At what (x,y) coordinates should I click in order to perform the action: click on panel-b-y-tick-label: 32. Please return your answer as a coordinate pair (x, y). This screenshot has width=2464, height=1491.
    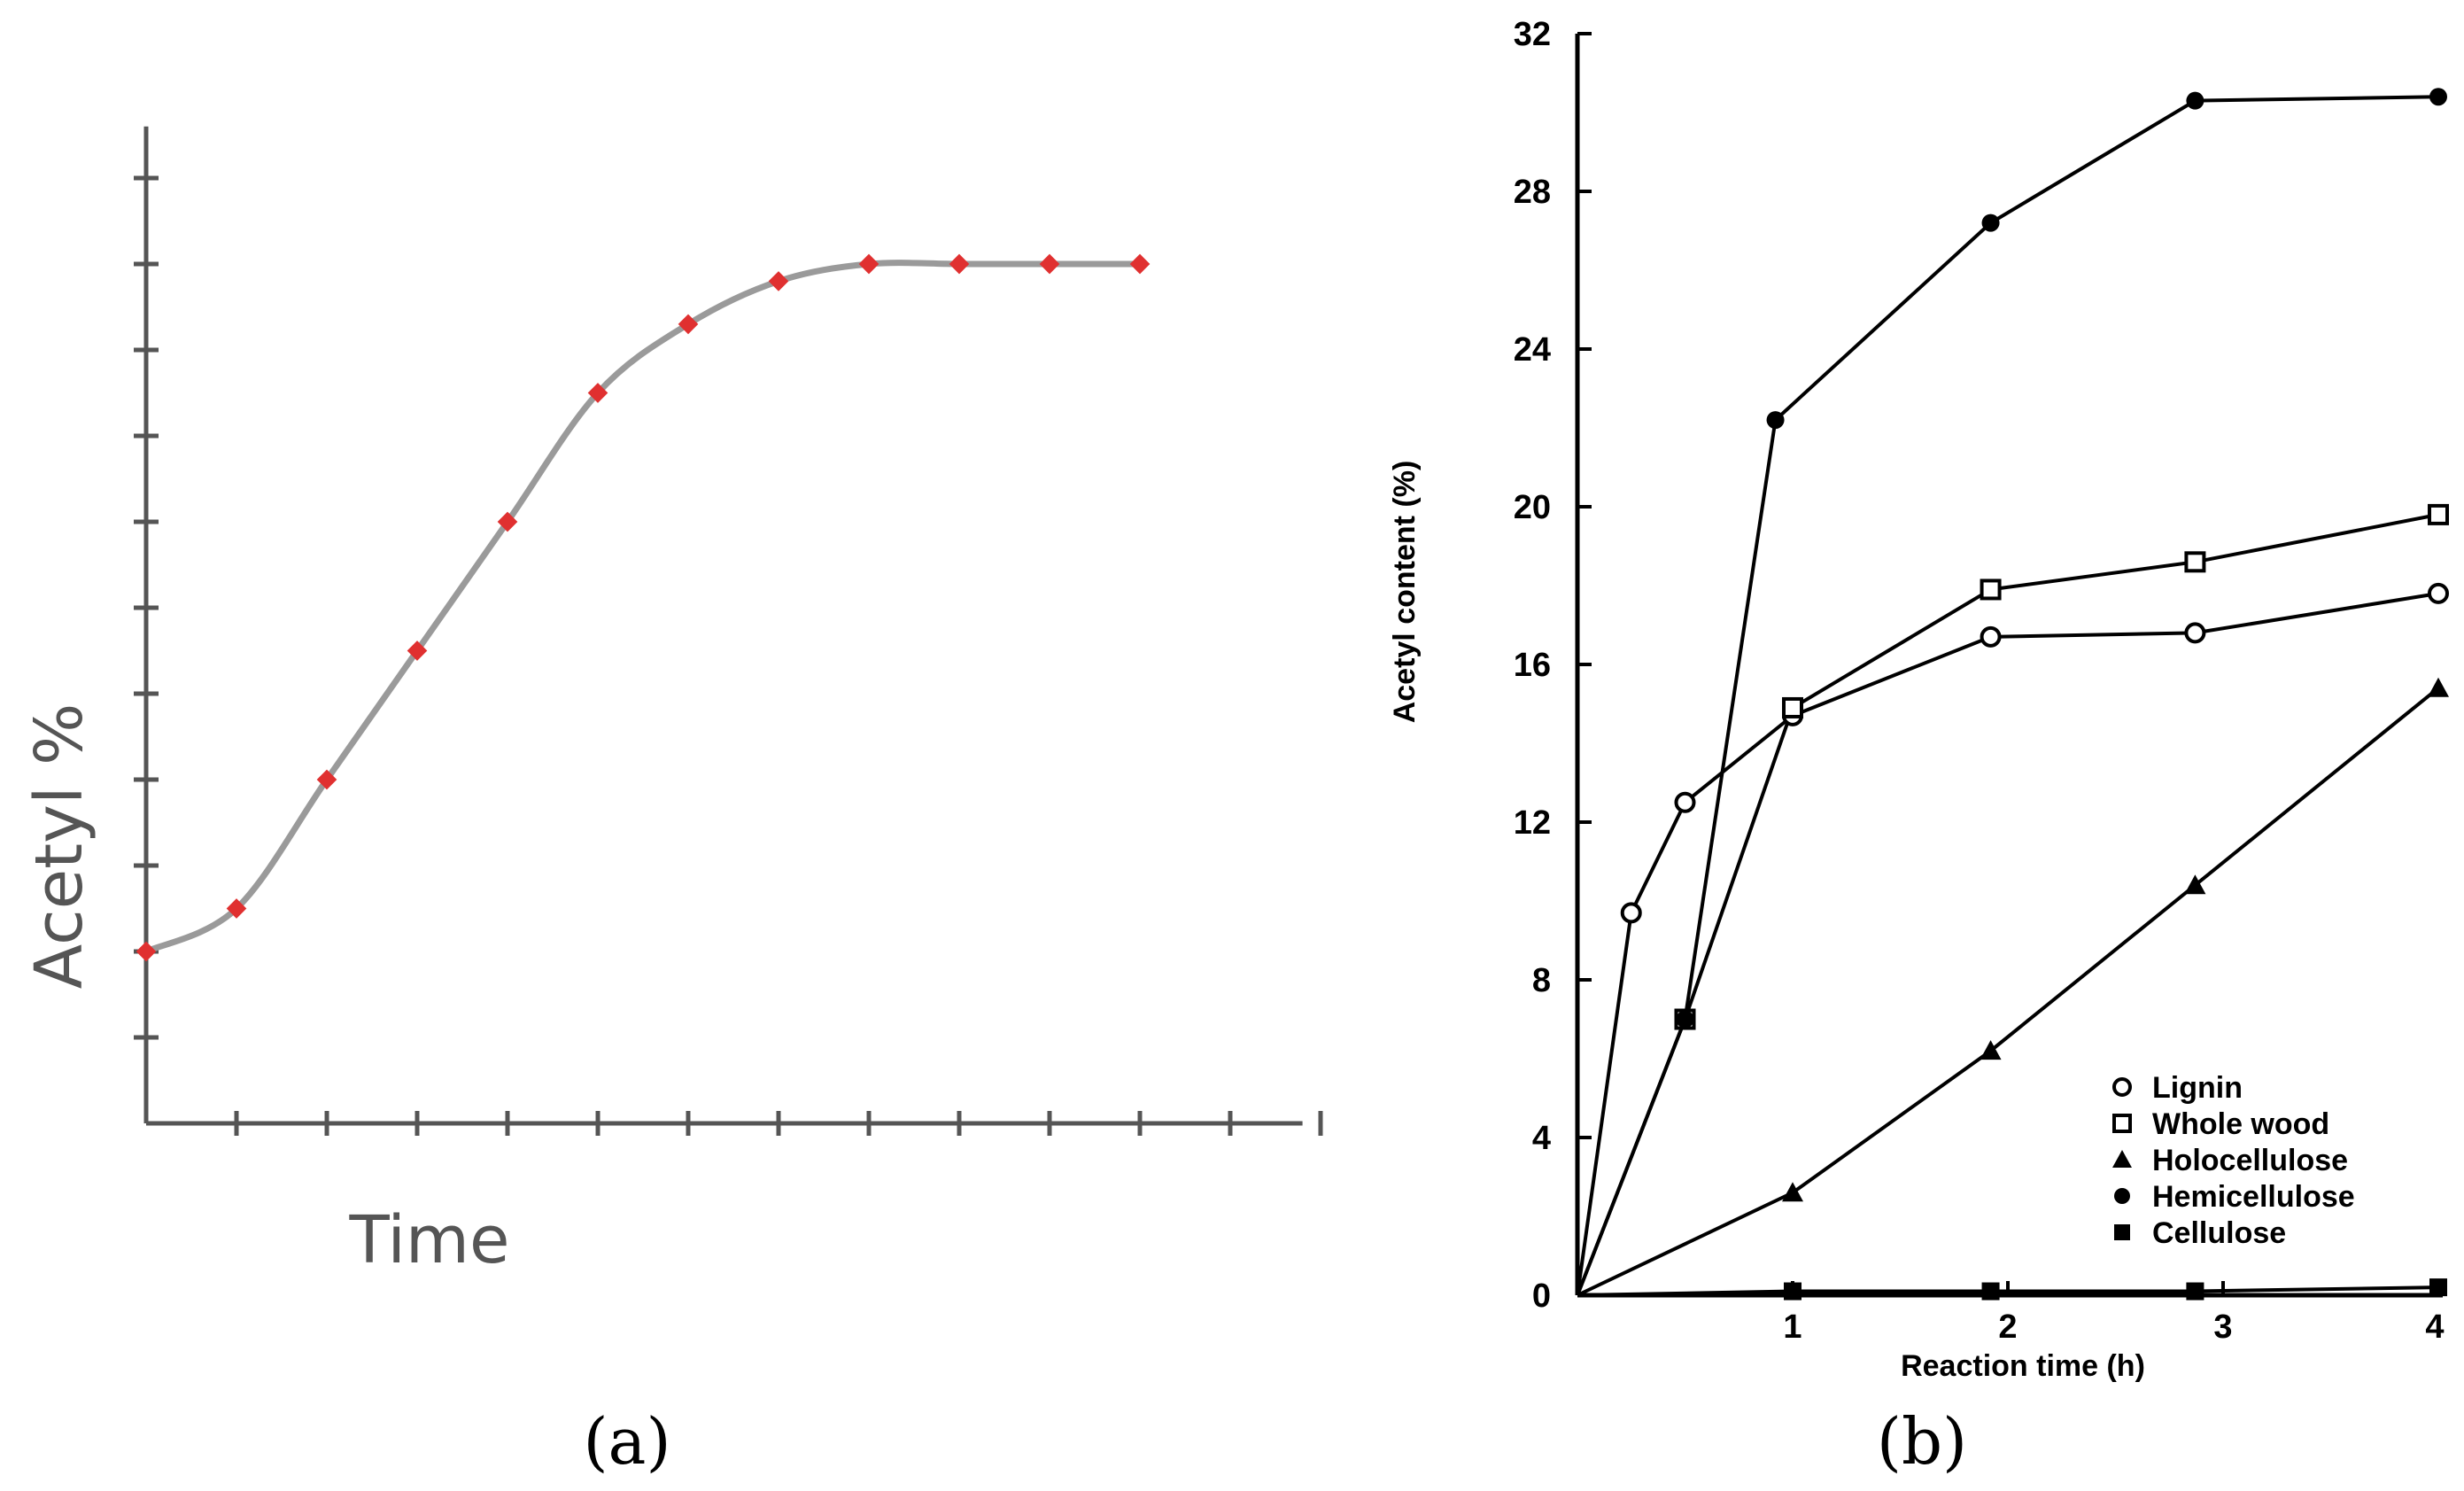
    Looking at the image, I should click on (1532, 34).